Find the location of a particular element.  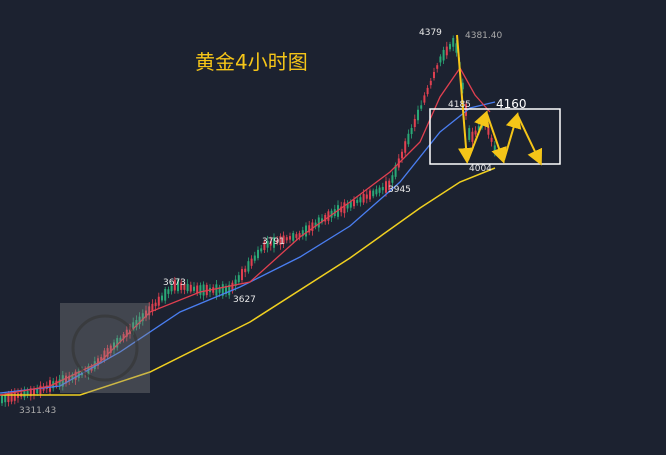

watermark is located at coordinates (105, 348).